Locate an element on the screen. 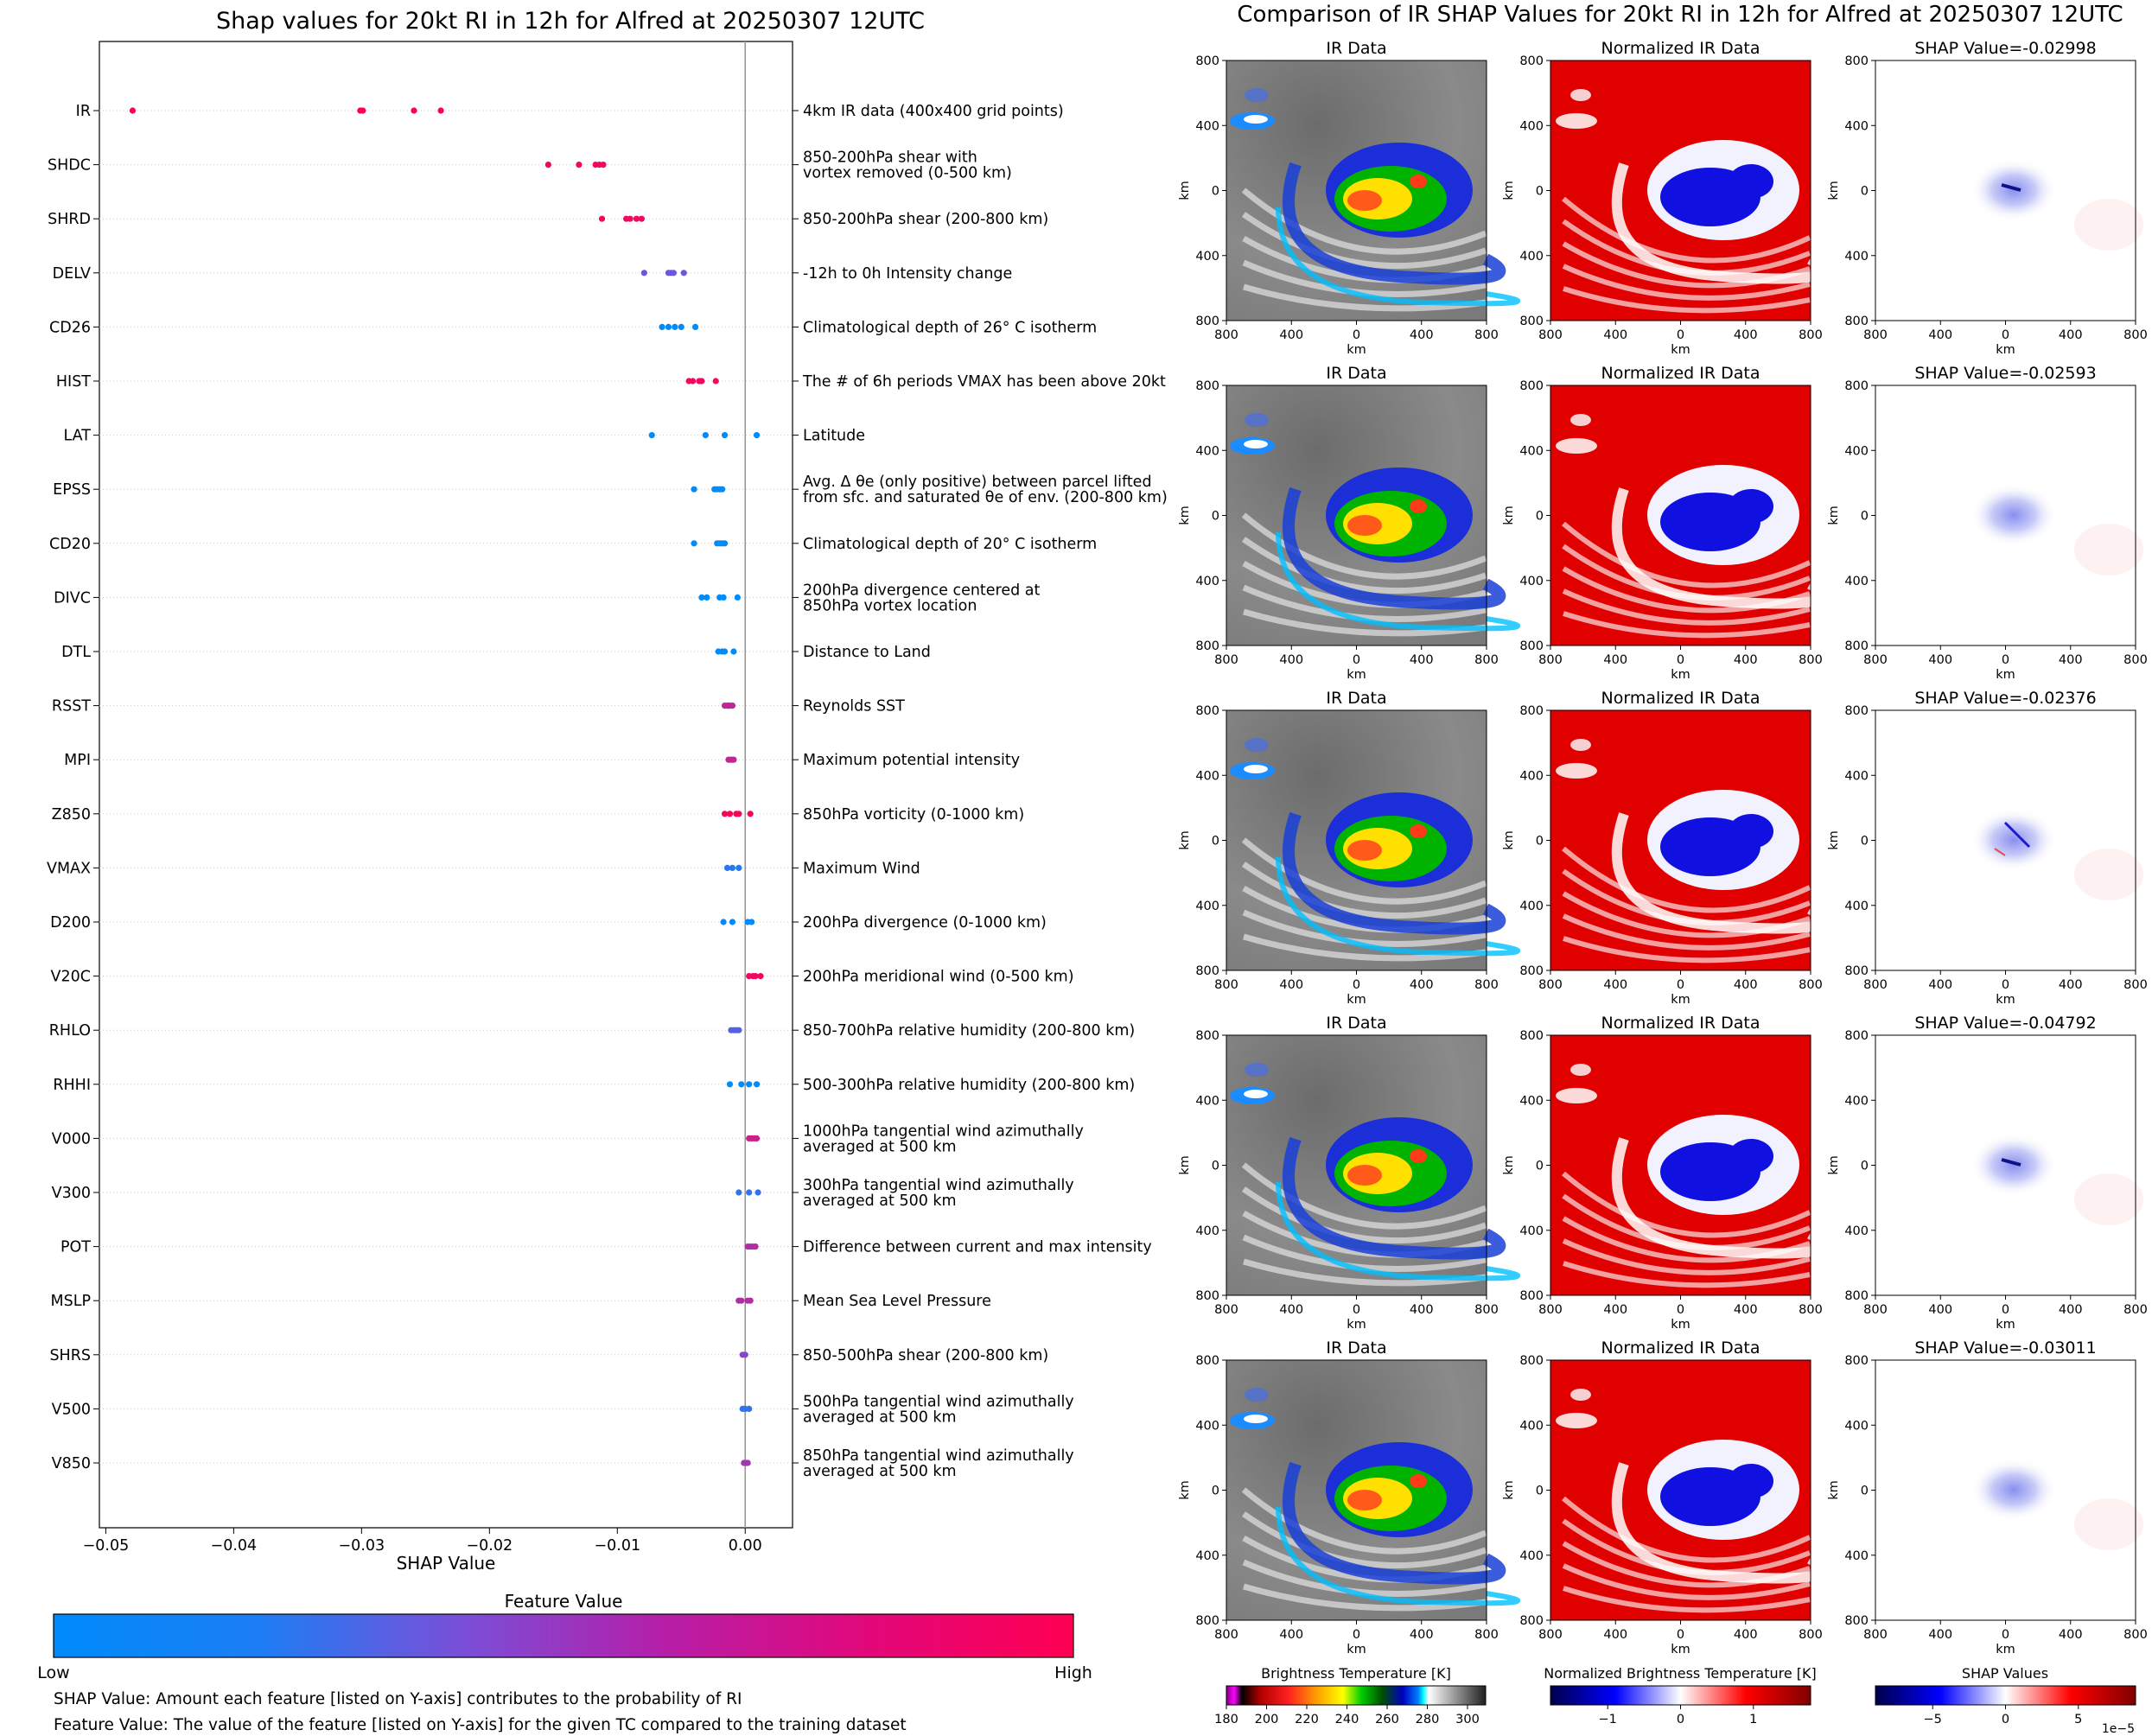  colorbar-tick-label: 180 is located at coordinates (1226, 1719).